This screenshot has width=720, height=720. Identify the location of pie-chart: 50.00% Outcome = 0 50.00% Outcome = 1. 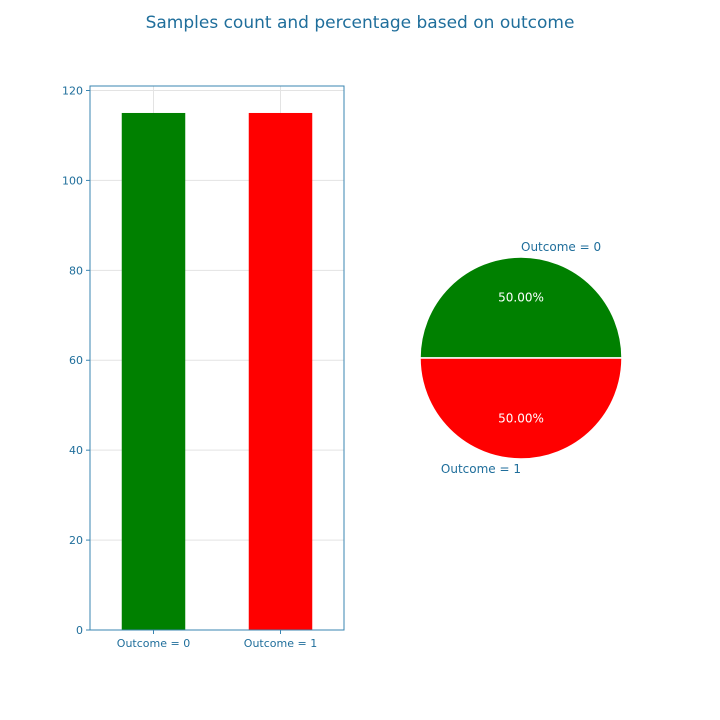
(521, 358).